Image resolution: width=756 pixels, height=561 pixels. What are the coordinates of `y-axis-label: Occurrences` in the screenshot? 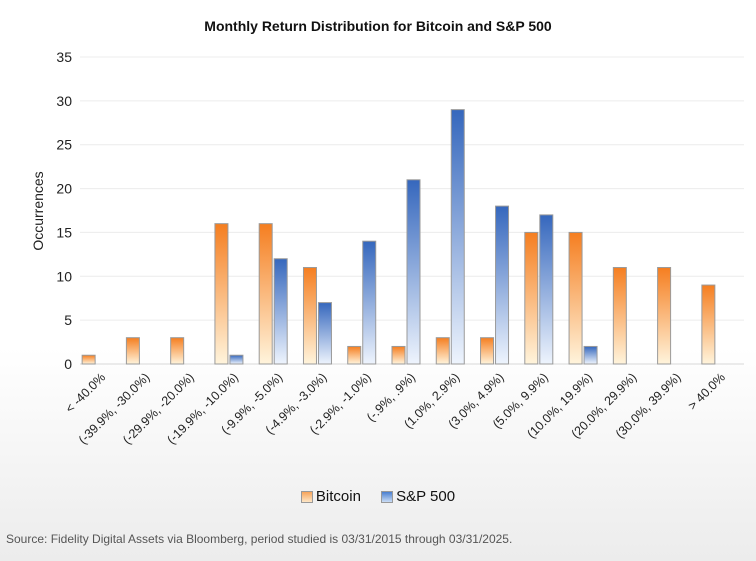 It's located at (38, 210).